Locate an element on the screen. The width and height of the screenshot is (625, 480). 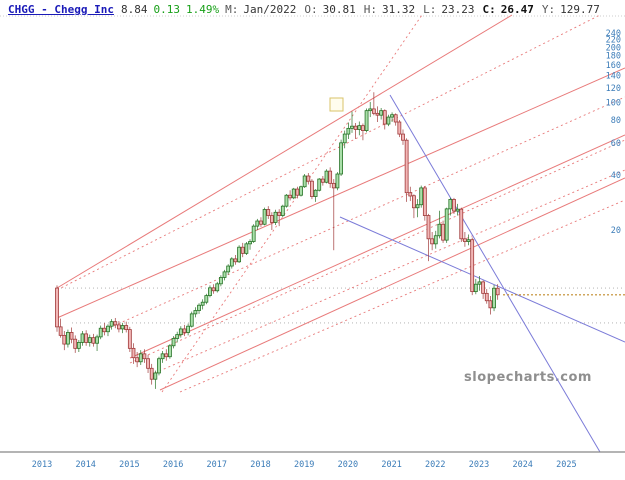
ticker-link: CHGG - Chegg Inc is located at coordinates (61, 9).